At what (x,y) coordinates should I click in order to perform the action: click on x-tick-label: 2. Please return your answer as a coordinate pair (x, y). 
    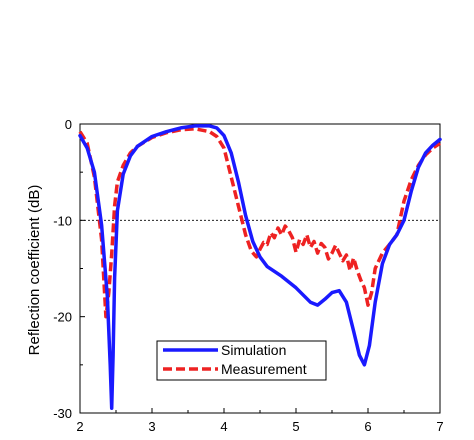
    Looking at the image, I should click on (79, 426).